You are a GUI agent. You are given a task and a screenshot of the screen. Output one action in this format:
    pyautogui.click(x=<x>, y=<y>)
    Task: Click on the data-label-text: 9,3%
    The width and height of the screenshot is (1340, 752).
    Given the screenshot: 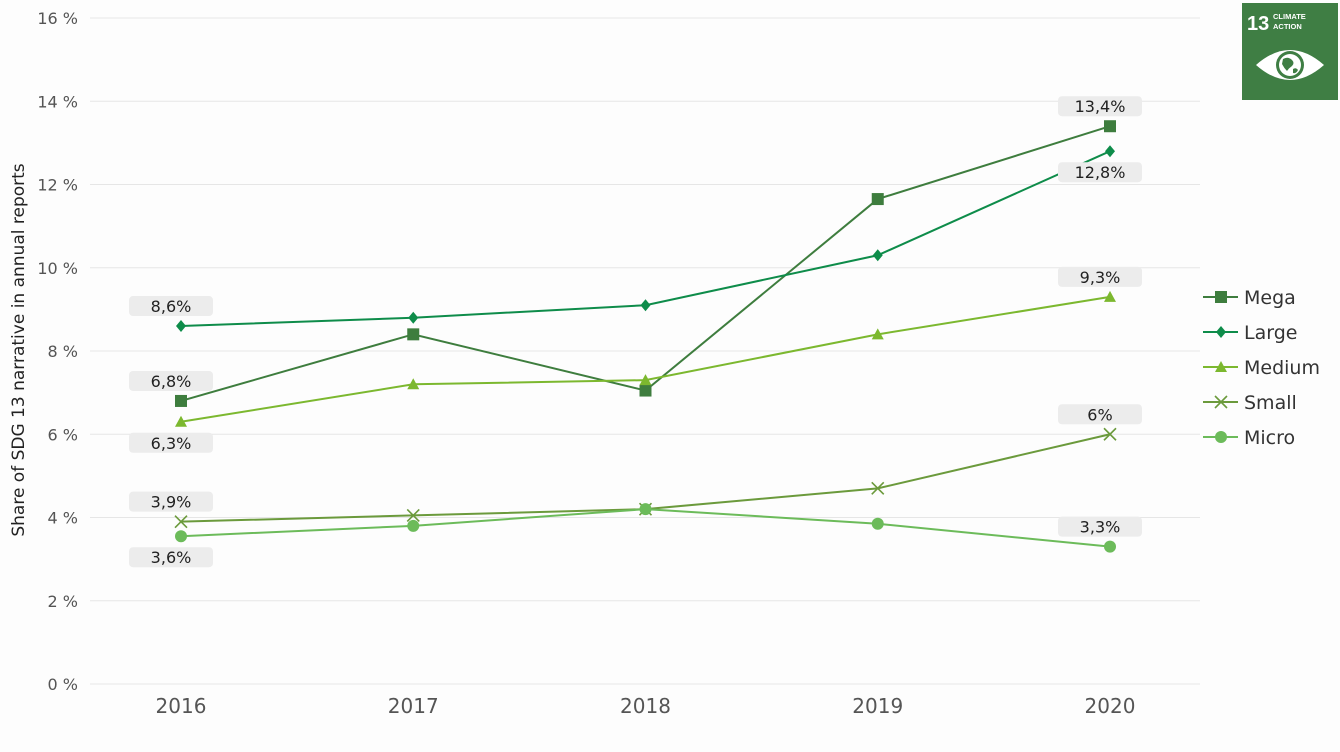 What is the action you would take?
    pyautogui.click(x=1100, y=277)
    